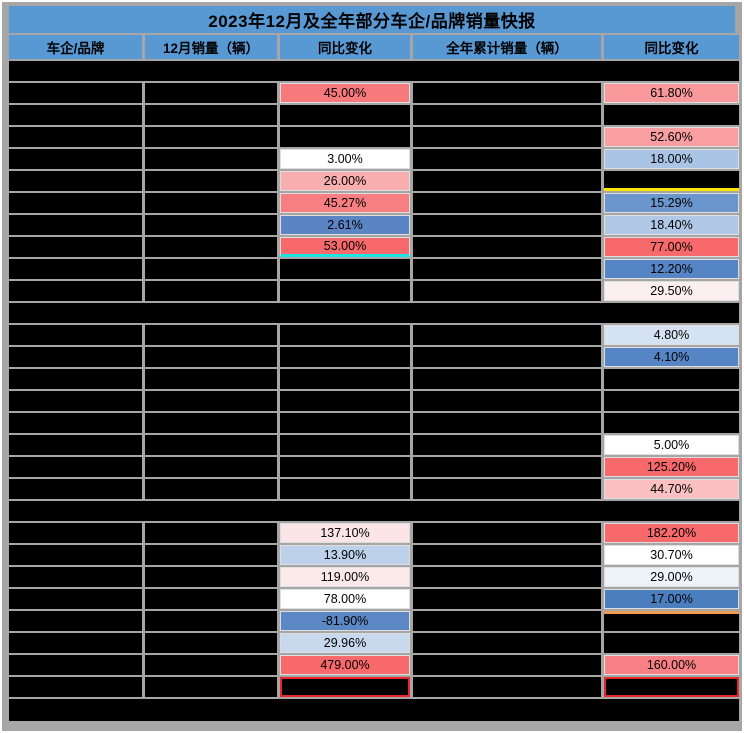  What do you see at coordinates (372, 19) in the screenshot?
I see `report-title: 2023年12月及全年部分车企/品牌销量快报` at bounding box center [372, 19].